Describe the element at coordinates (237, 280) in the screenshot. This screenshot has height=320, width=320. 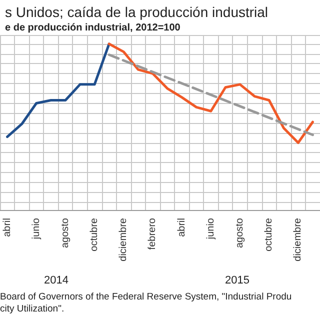
I see `text: 2015` at that location.